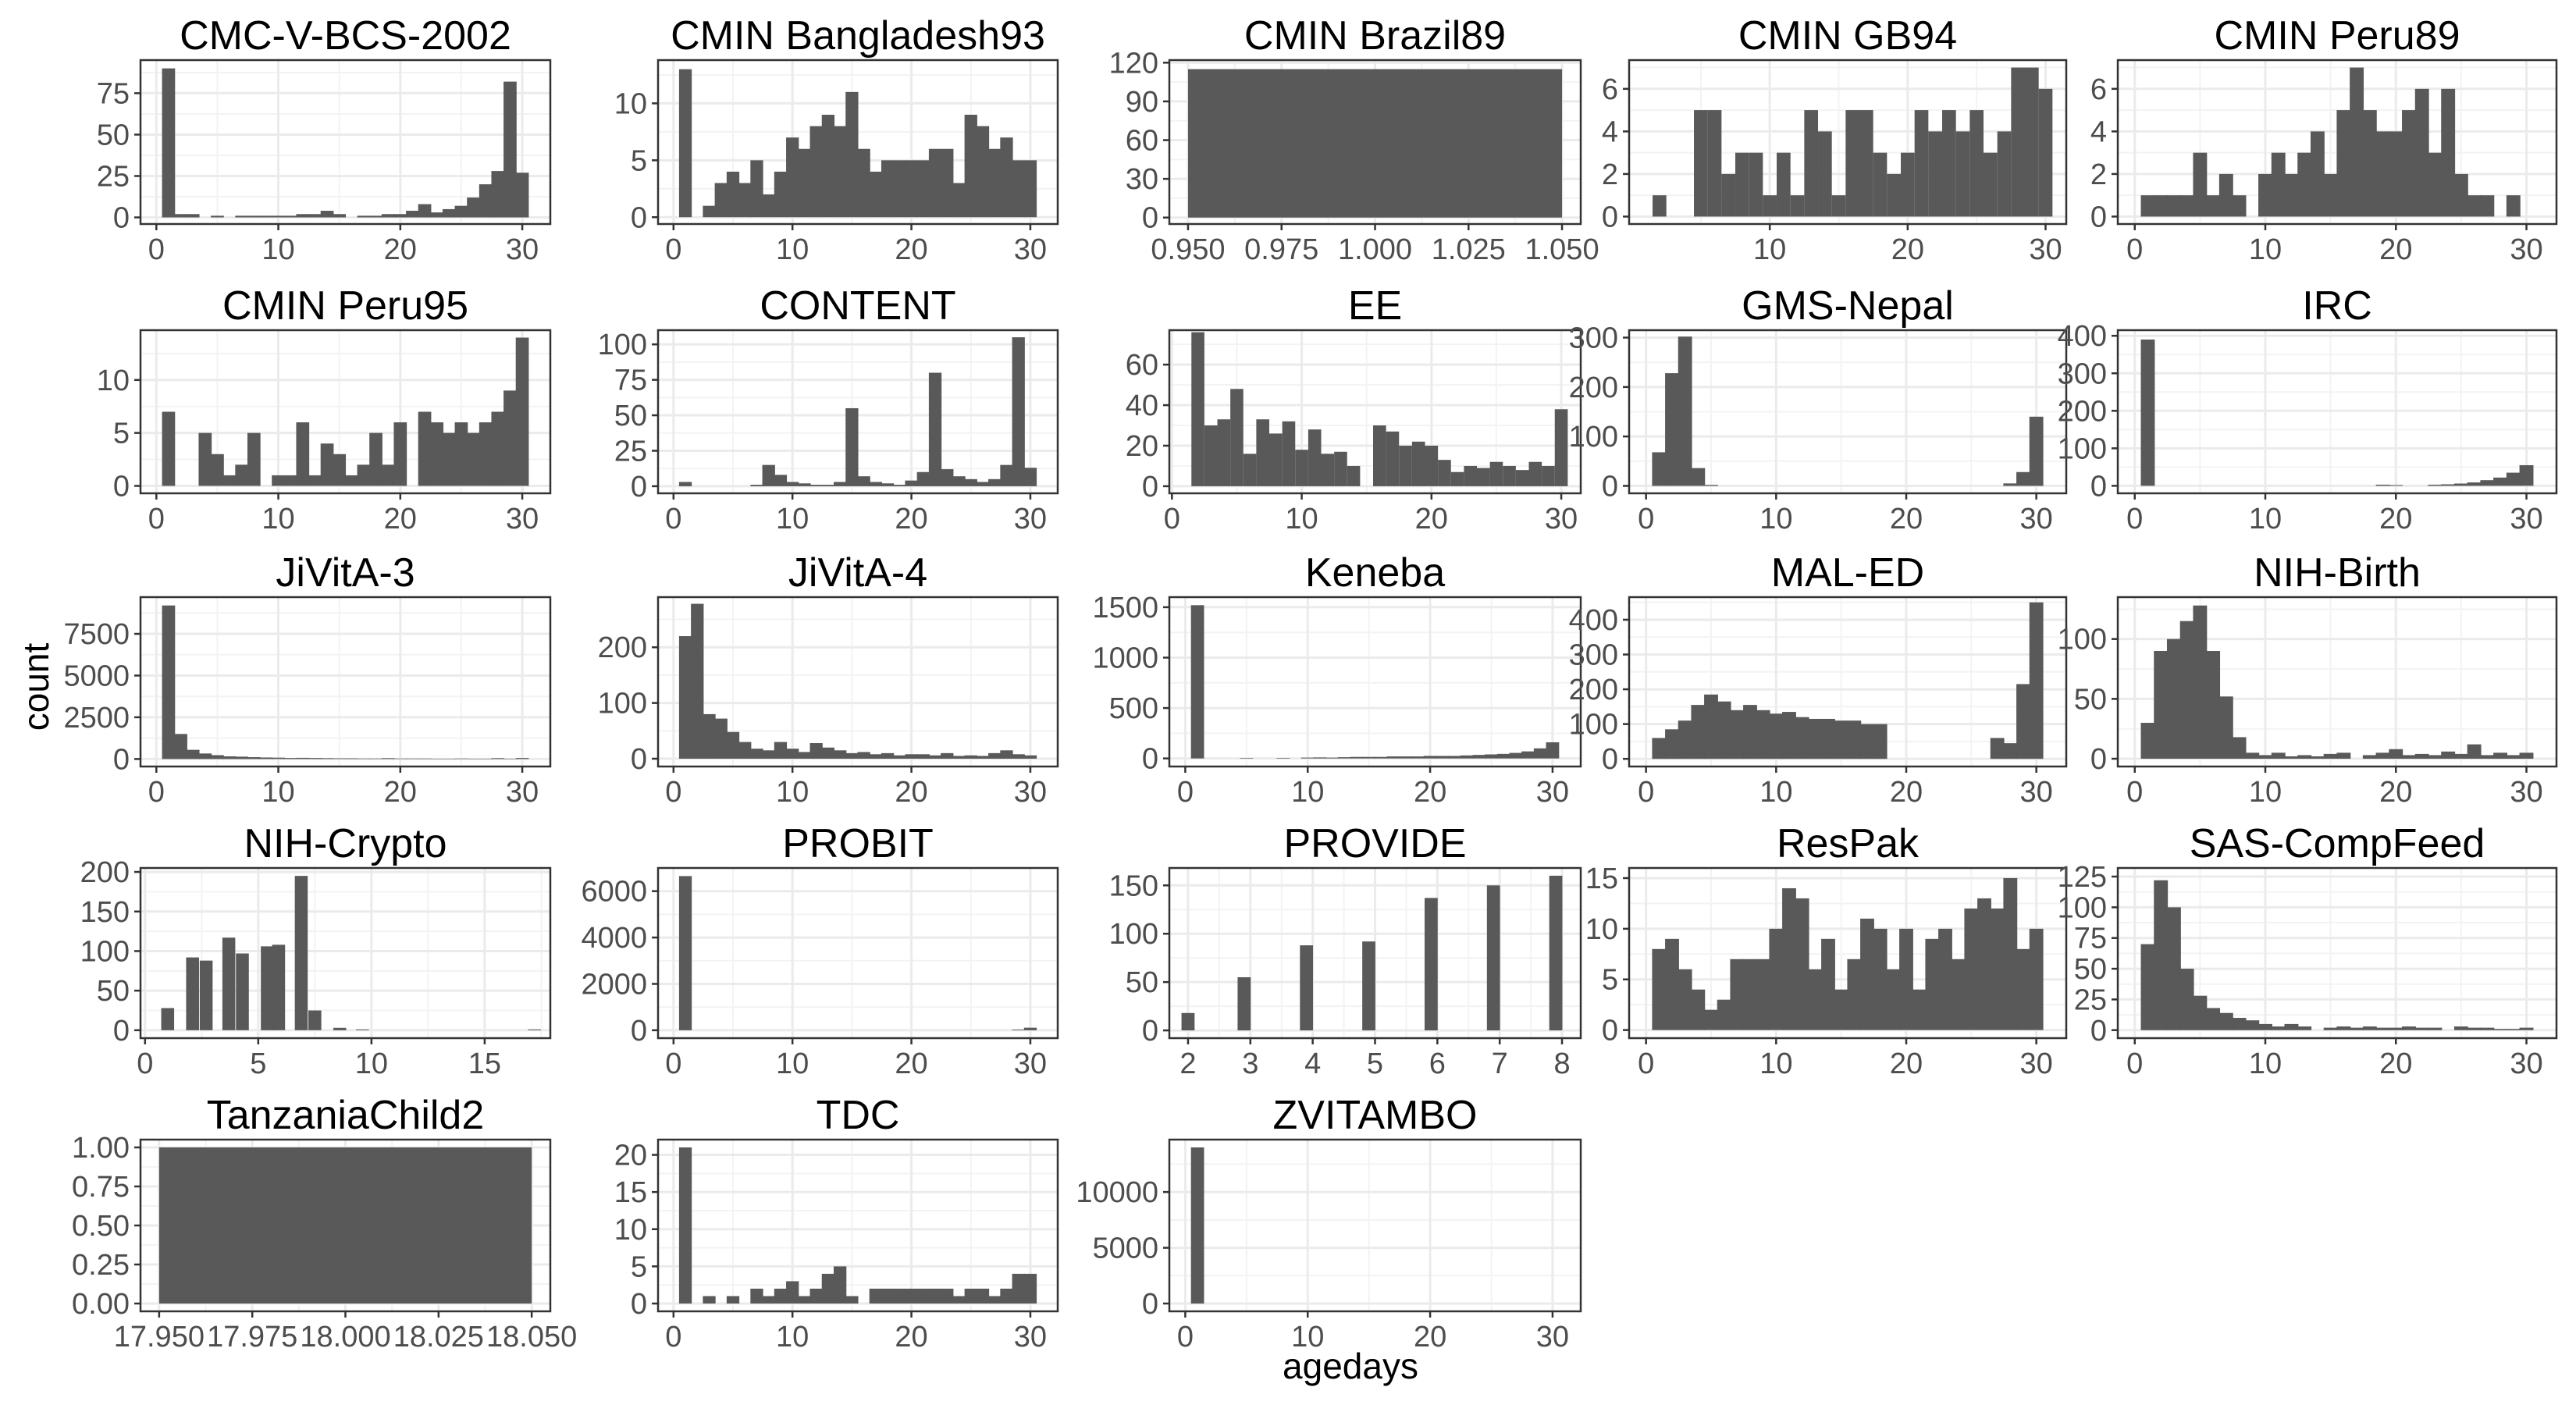  I want to click on y-tick-label: 90, so click(1142, 103).